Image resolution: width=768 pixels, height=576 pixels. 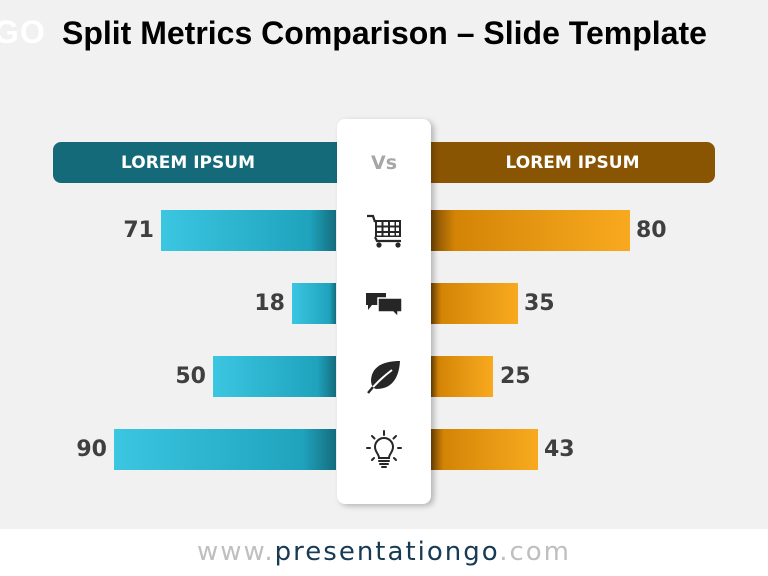 I want to click on lightbulb-icon, so click(x=384, y=449).